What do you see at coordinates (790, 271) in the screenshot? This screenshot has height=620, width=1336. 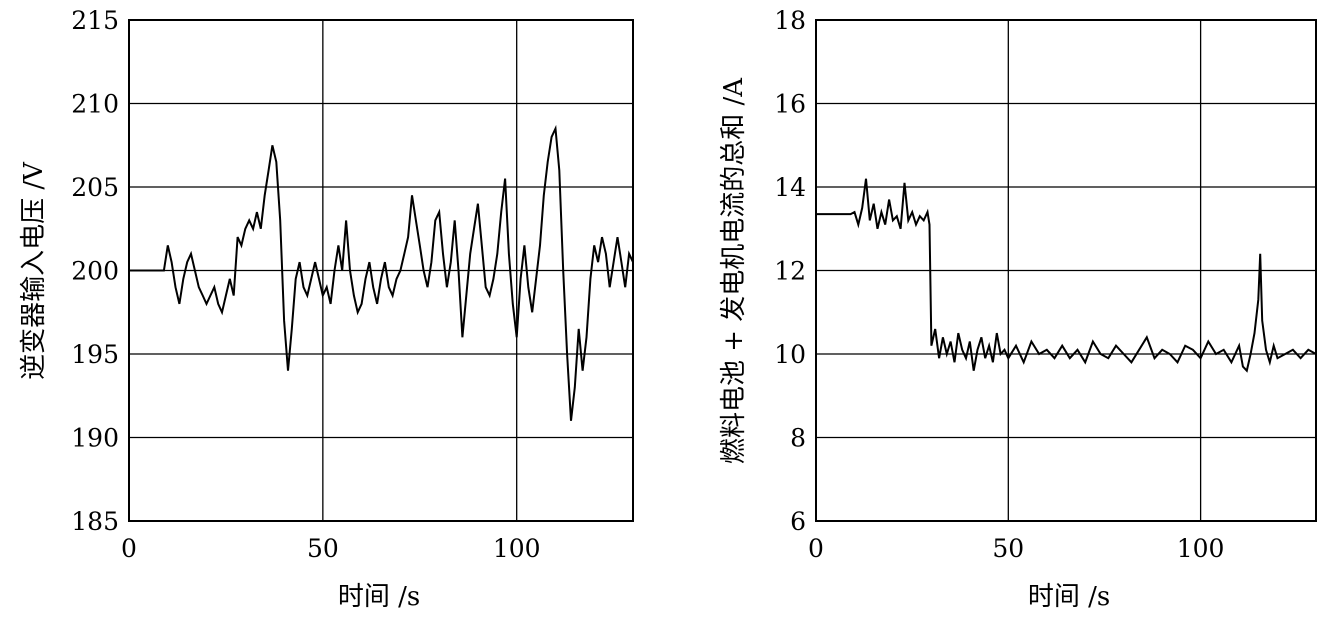 I see `current-y-tick-label: 12` at bounding box center [790, 271].